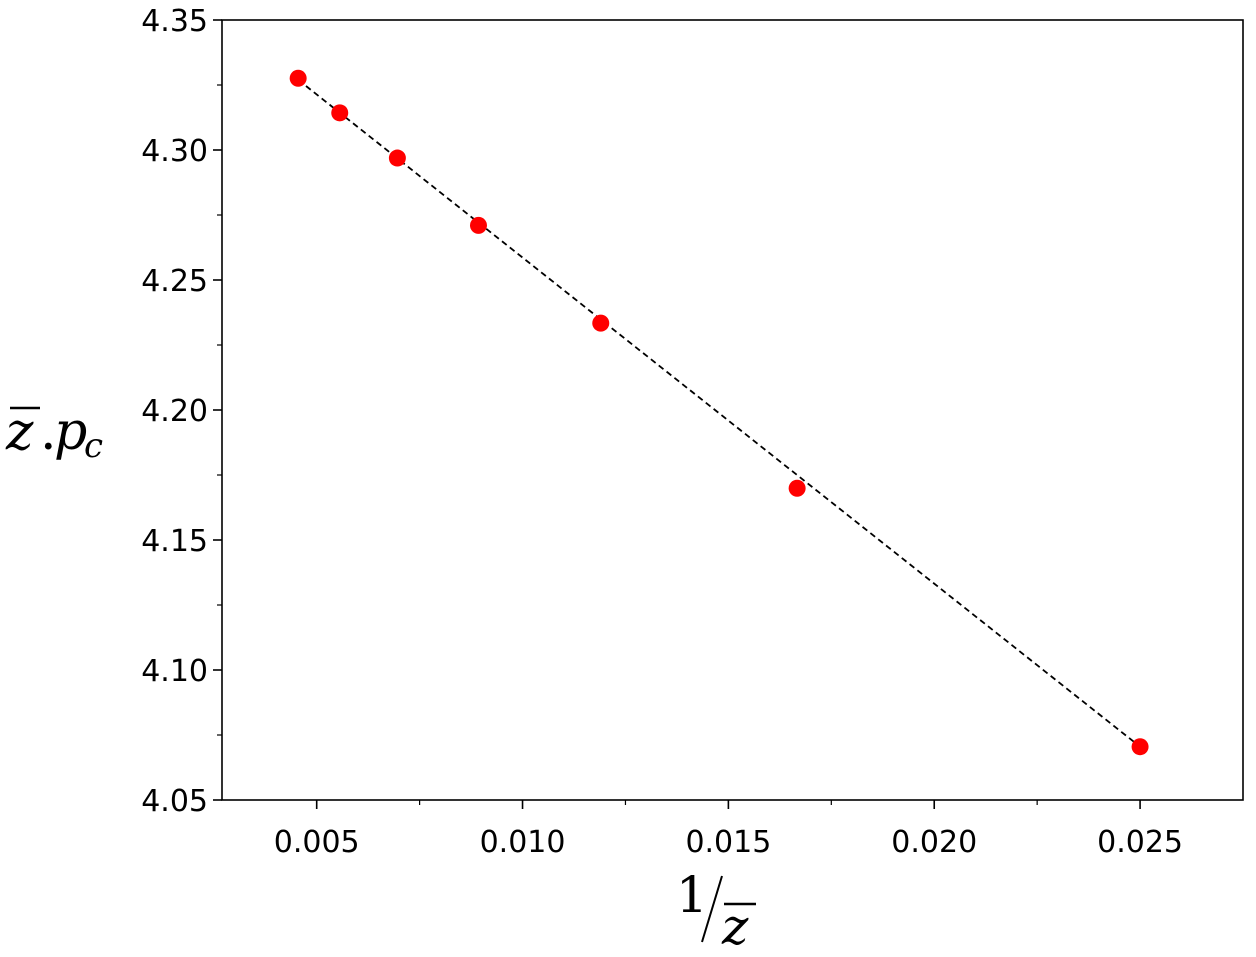 This screenshot has width=1256, height=957. Describe the element at coordinates (523, 842) in the screenshot. I see `x-tick-label: 0.010` at that location.